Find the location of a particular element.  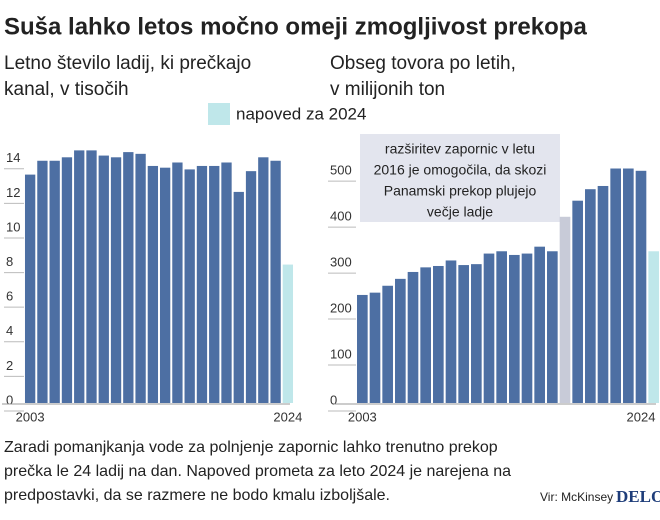

annotation: Panamski prekop plujejo is located at coordinates (460, 191).